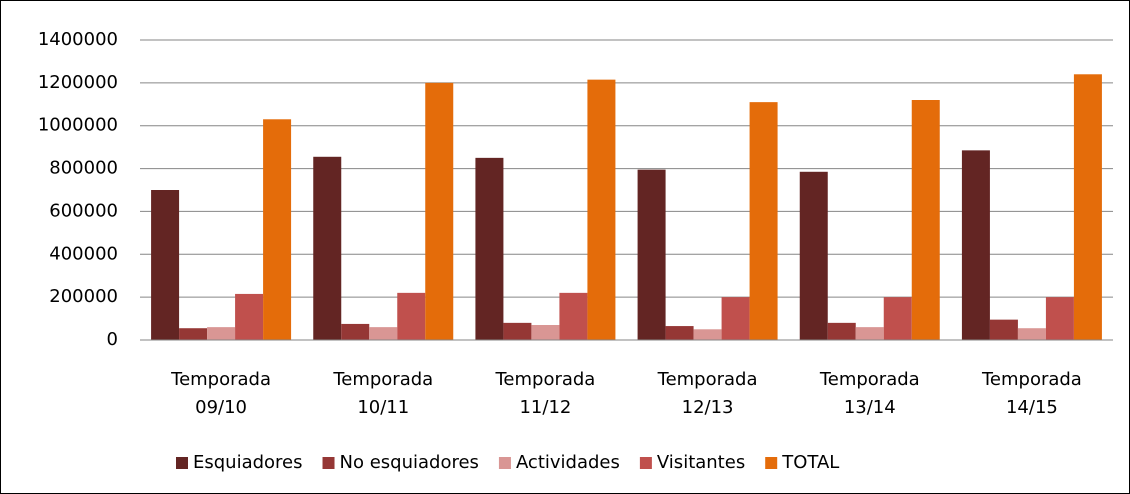  What do you see at coordinates (701, 462) in the screenshot?
I see `legend-label: Visitantes` at bounding box center [701, 462].